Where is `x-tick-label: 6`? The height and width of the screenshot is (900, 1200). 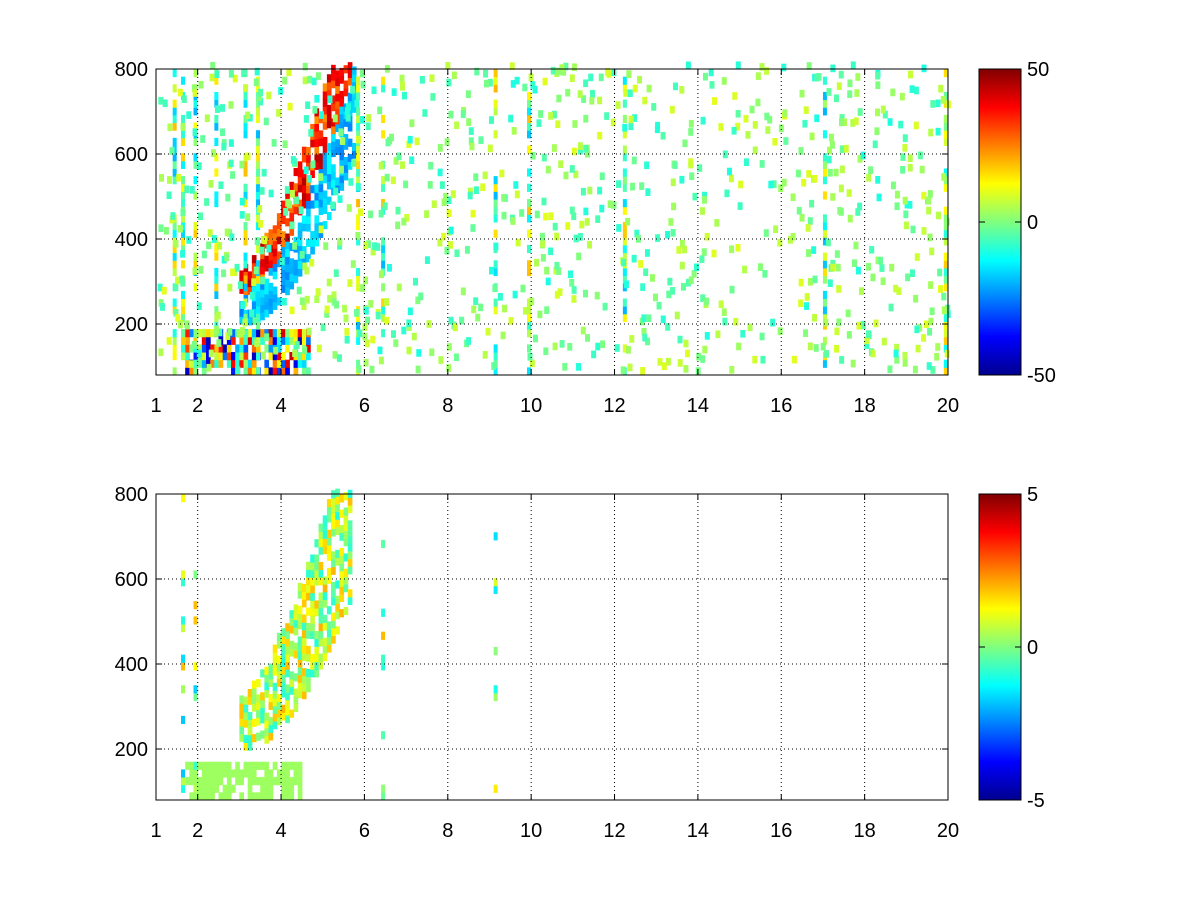 x-tick-label: 6 is located at coordinates (364, 831).